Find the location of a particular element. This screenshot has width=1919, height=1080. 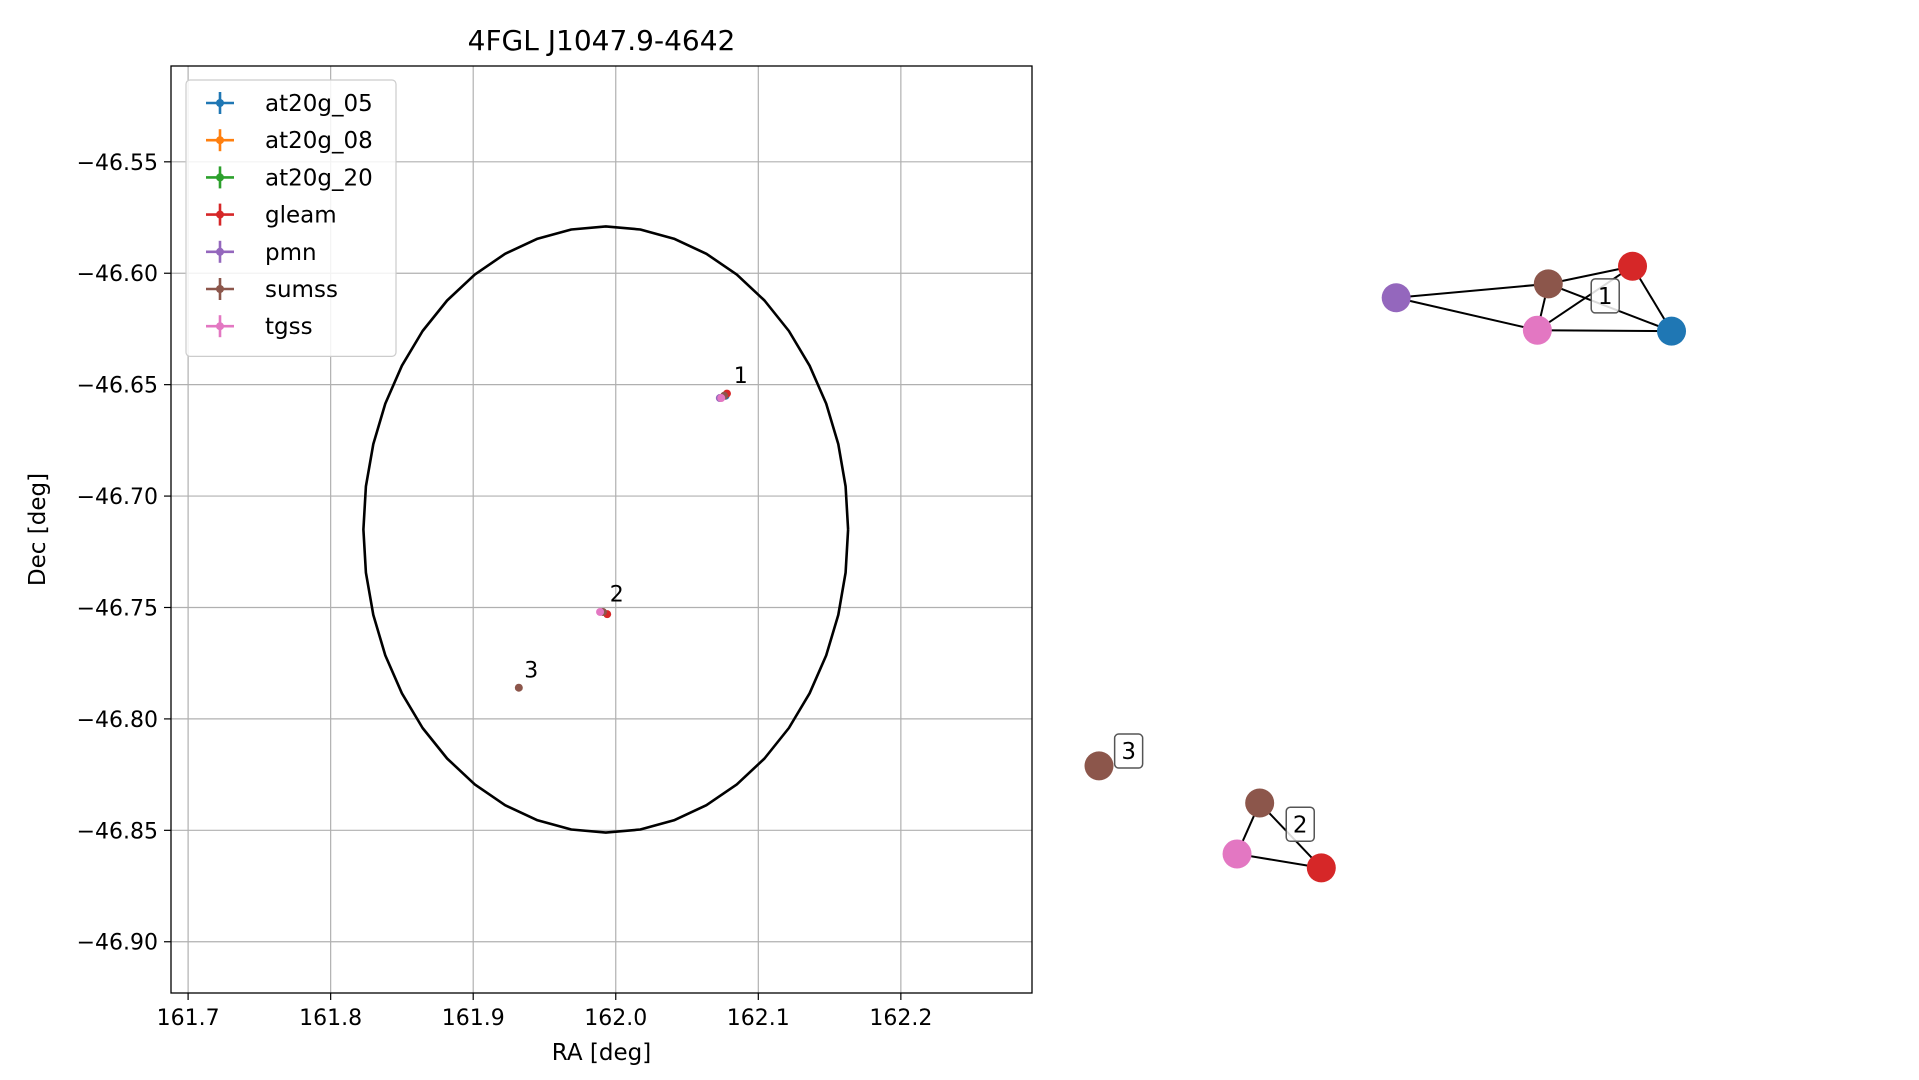

y-tick-label: −46.70 is located at coordinates (117, 497).